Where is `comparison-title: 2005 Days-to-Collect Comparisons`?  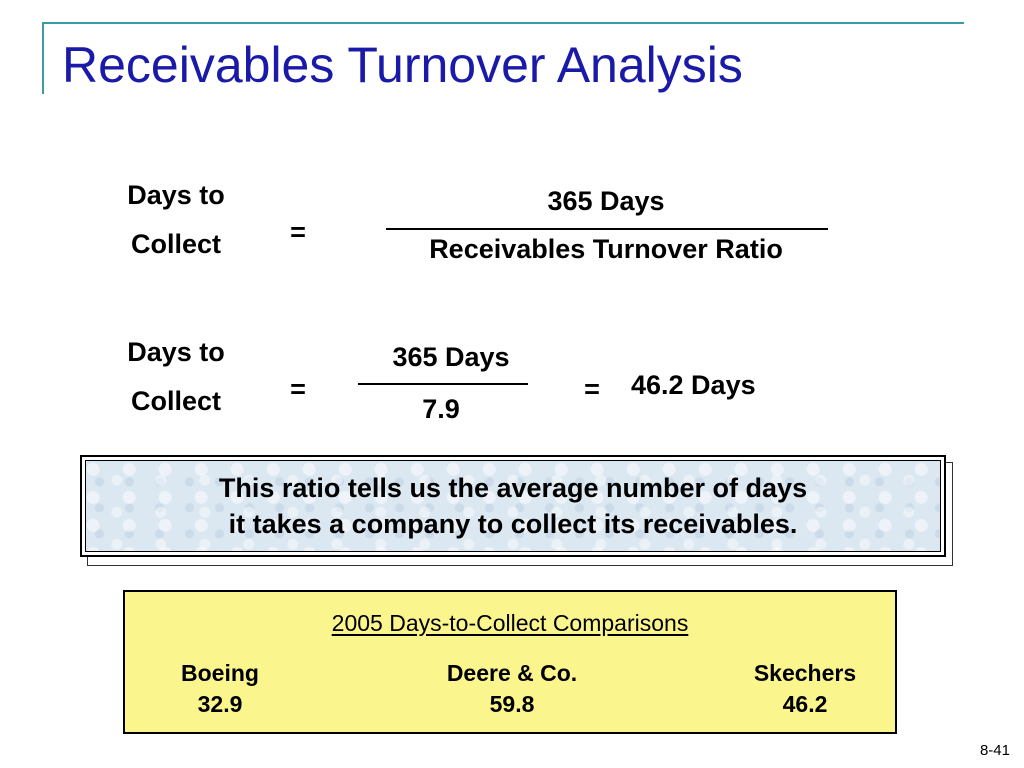
comparison-title: 2005 Days-to-Collect Comparisons is located at coordinates (510, 623).